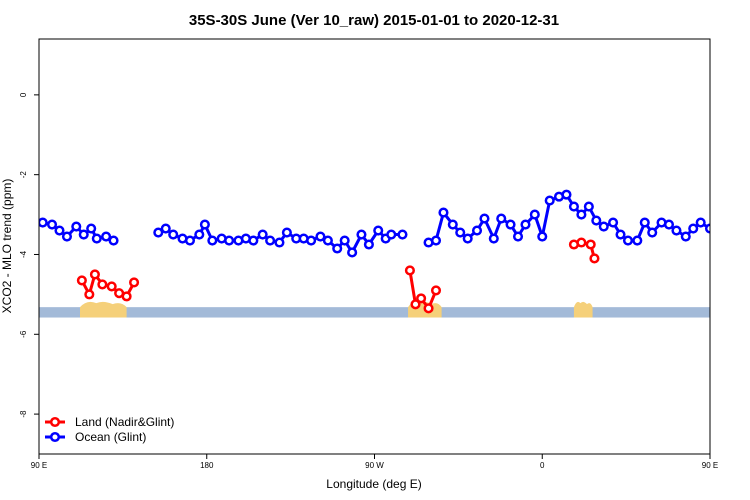  Describe the element at coordinates (23, 414) in the screenshot. I see `y-tick-label: -8` at that location.